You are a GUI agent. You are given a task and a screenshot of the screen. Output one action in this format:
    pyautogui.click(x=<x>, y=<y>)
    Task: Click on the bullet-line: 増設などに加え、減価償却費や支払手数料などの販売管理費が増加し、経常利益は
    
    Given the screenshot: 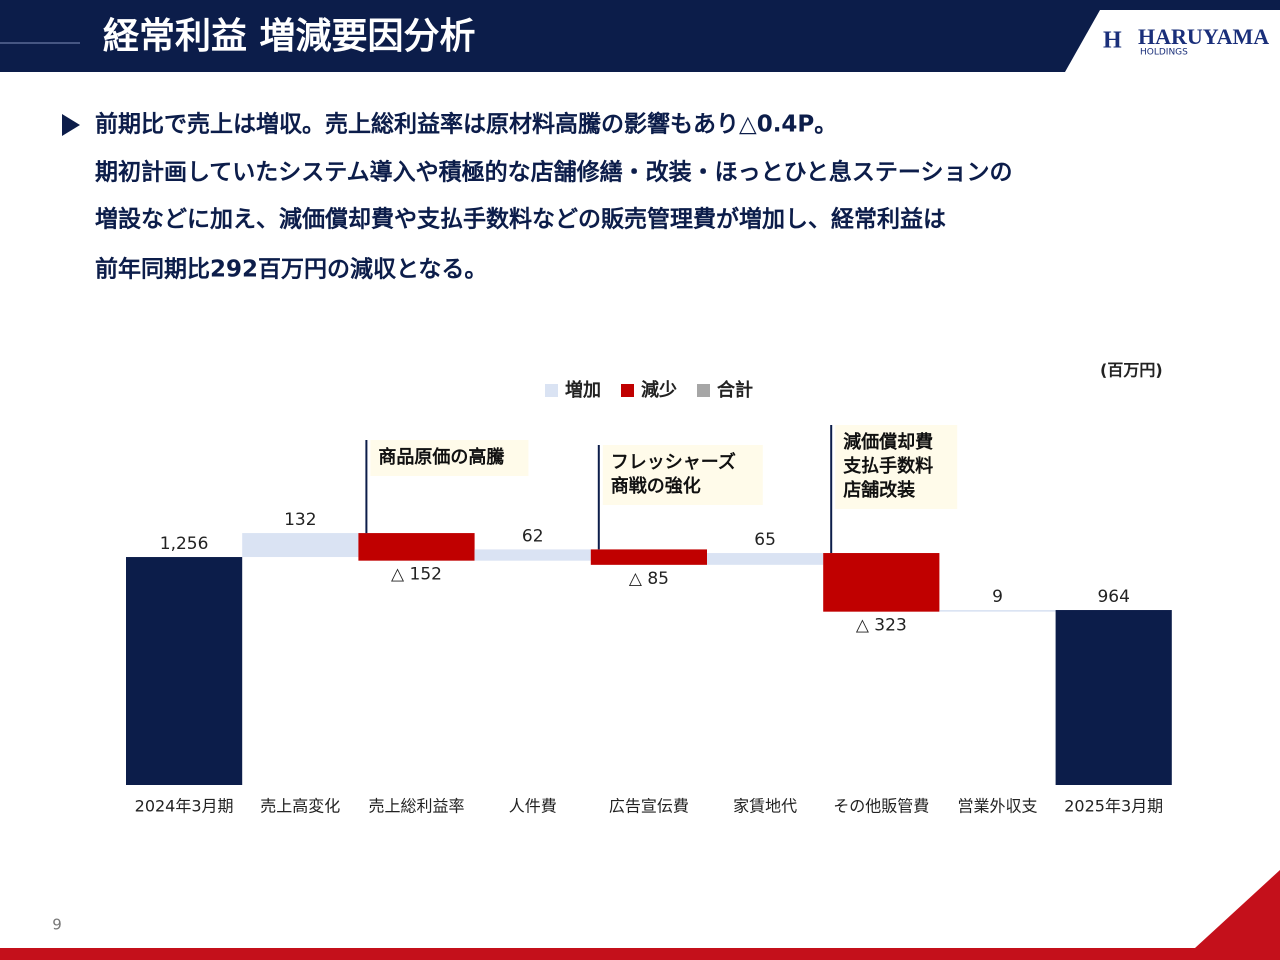 What is the action you would take?
    pyautogui.click(x=520, y=219)
    